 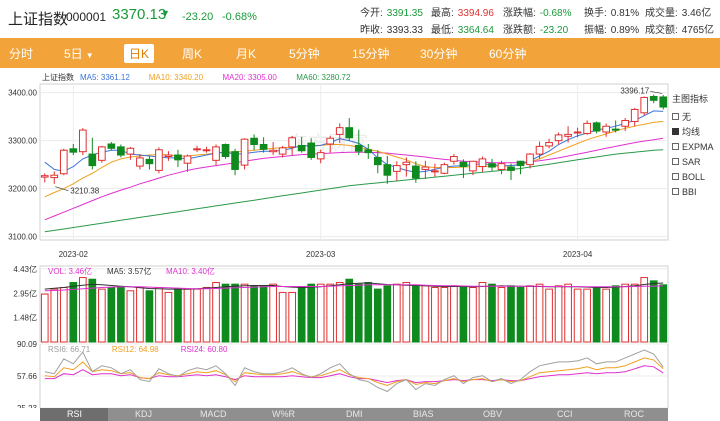 What do you see at coordinates (354, 414) in the screenshot?
I see `ind-tab-dmi: DMI` at bounding box center [354, 414].